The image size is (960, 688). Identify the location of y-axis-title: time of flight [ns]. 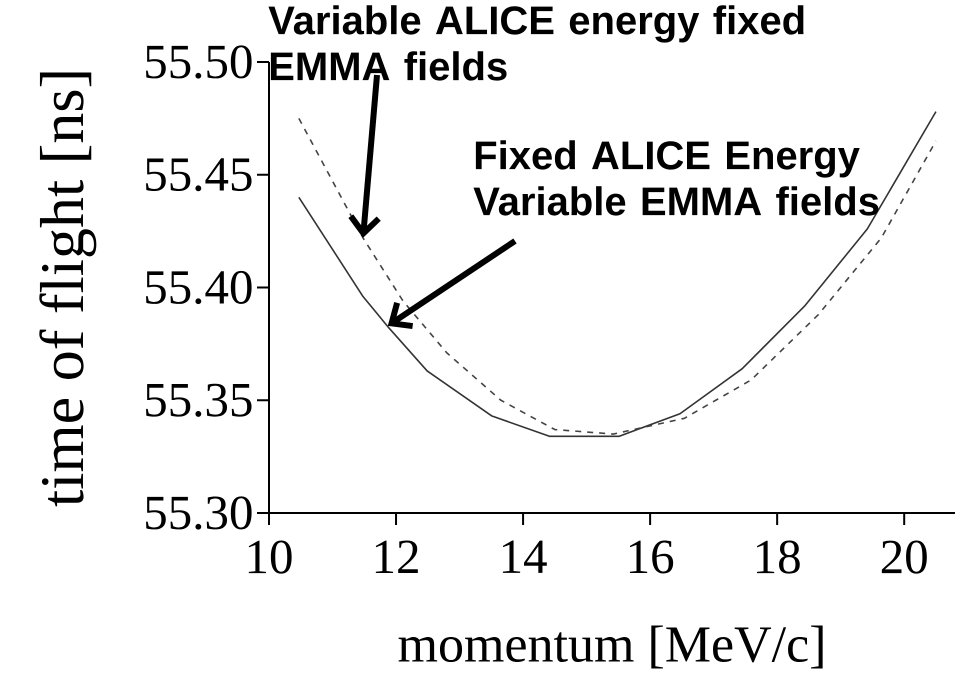
(67, 289).